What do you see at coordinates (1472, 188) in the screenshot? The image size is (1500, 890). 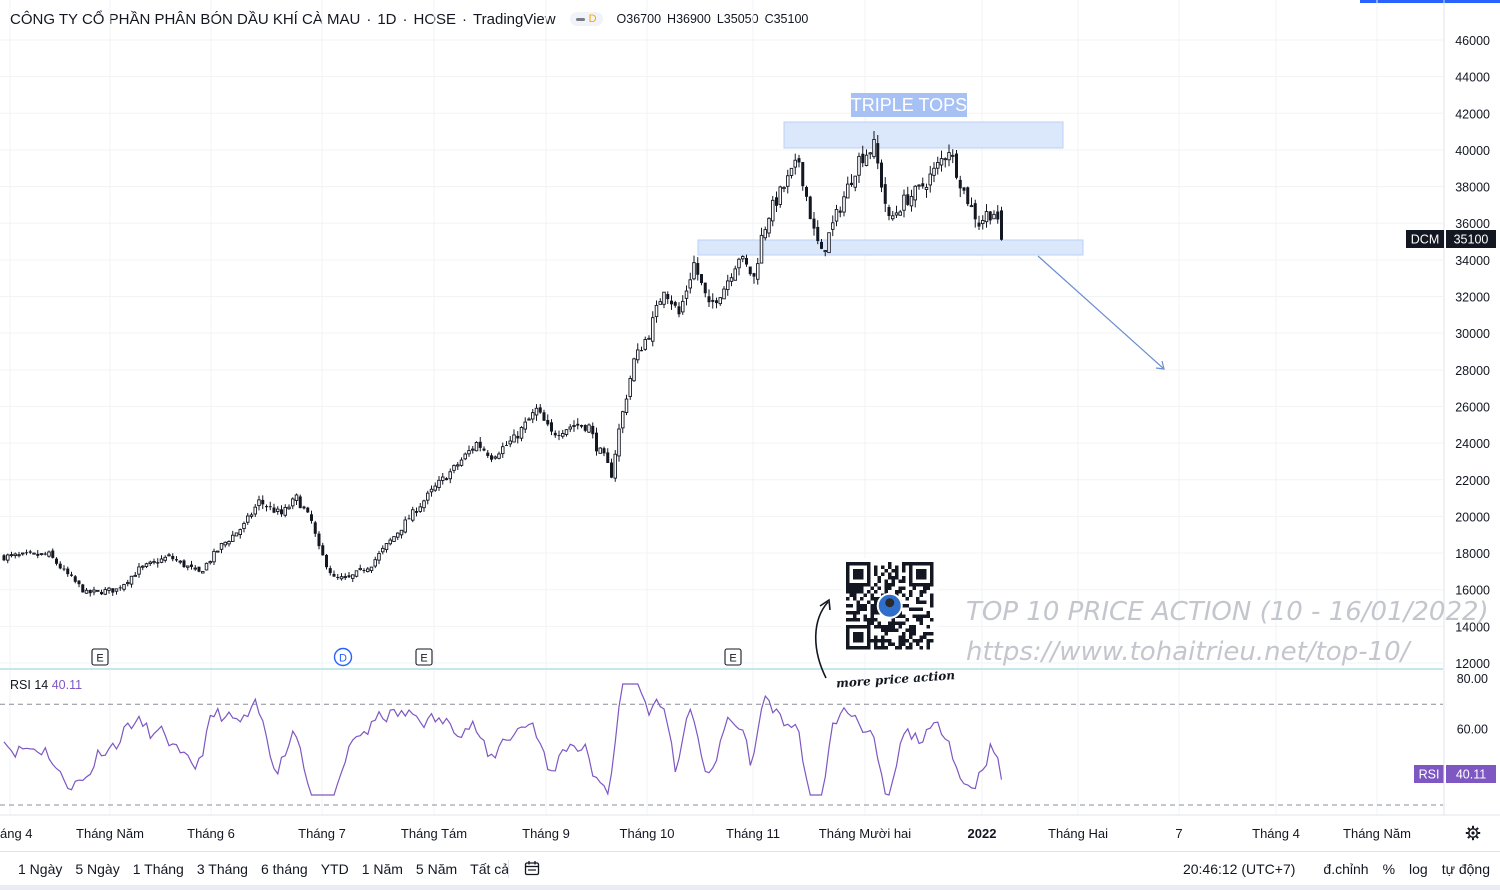 I see `y-tick-label: 38000` at bounding box center [1472, 188].